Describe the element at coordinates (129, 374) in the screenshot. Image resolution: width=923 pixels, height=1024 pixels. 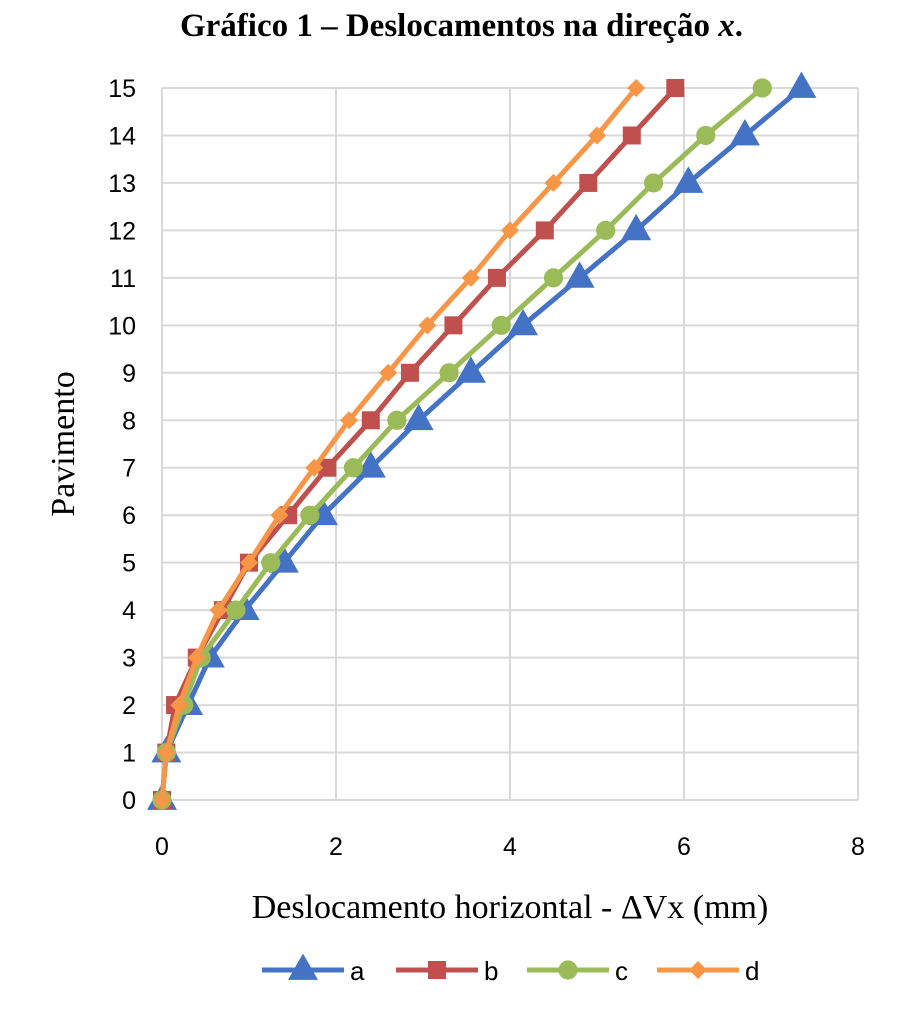
I see `y-tick-label: 9` at that location.